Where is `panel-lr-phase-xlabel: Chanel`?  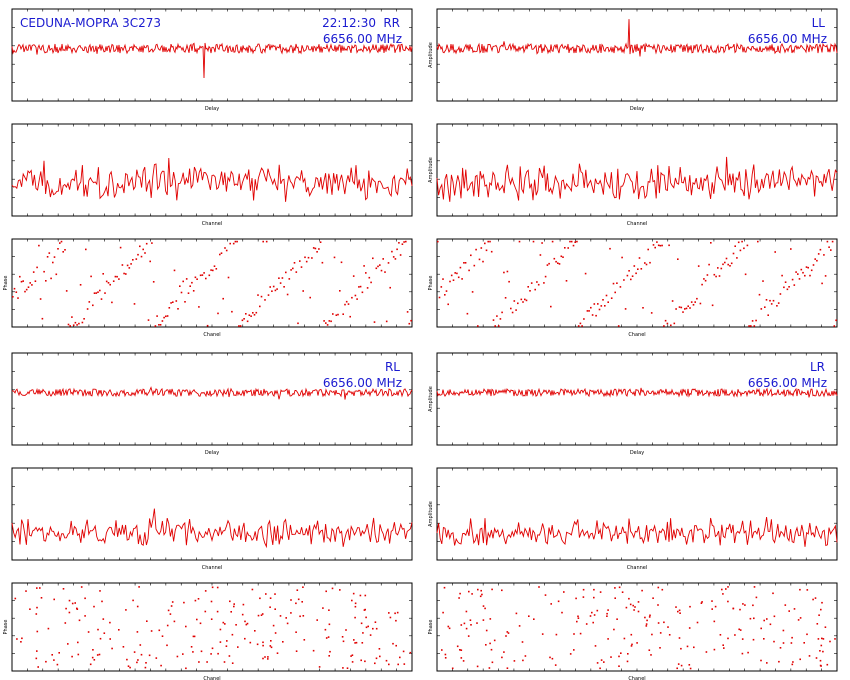
panel-lr-phase-xlabel: Chanel is located at coordinates (636, 678).